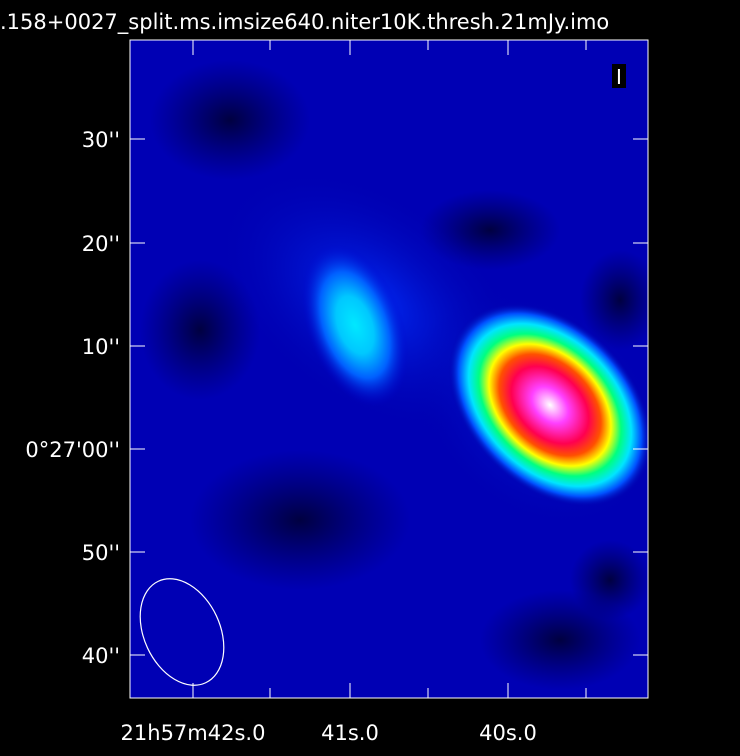 The height and width of the screenshot is (756, 740). I want to click on dec-tick-label: 0°27'00'', so click(72, 450).